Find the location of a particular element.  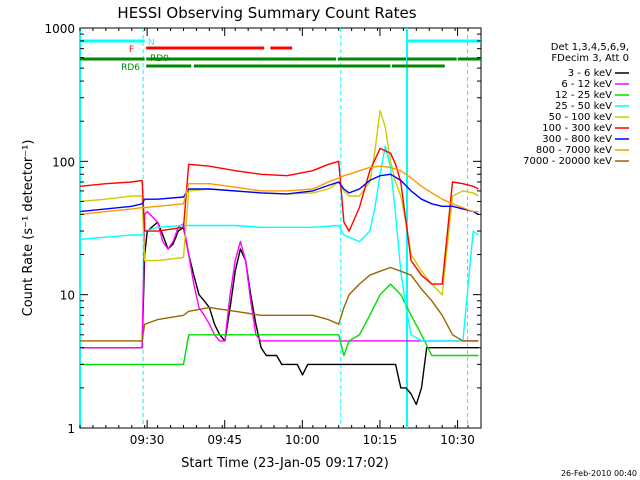

legend-entry-label: 50 - 100 keV is located at coordinates (581, 117).